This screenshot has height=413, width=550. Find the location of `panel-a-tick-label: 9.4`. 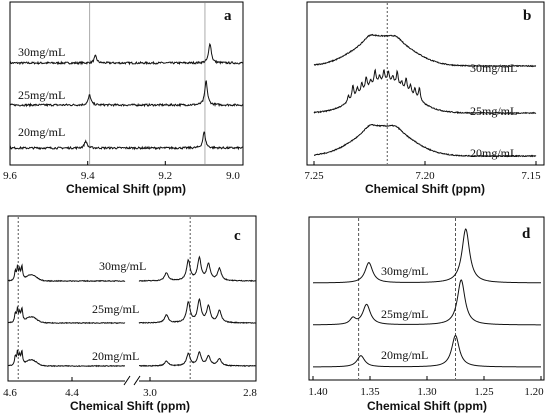

panel-a-tick-label: 9.4 is located at coordinates (88, 176).